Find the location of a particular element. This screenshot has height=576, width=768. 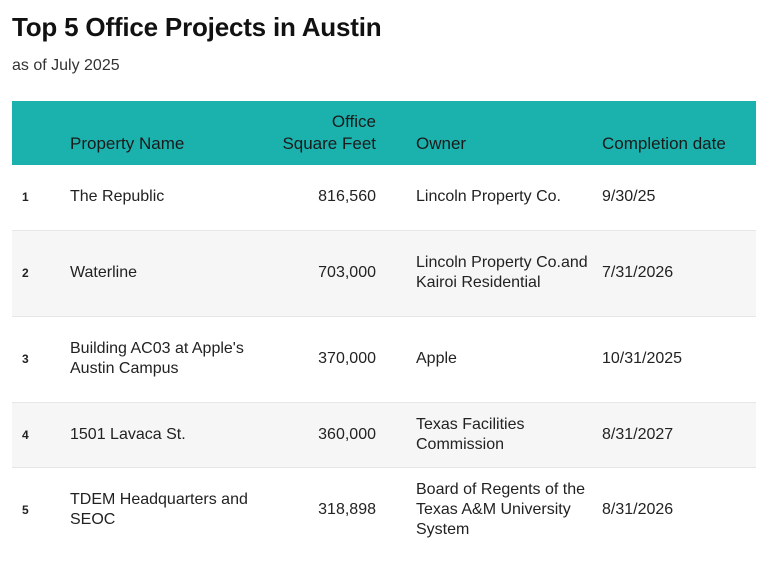

row-owner: Apple is located at coordinates (436, 358).